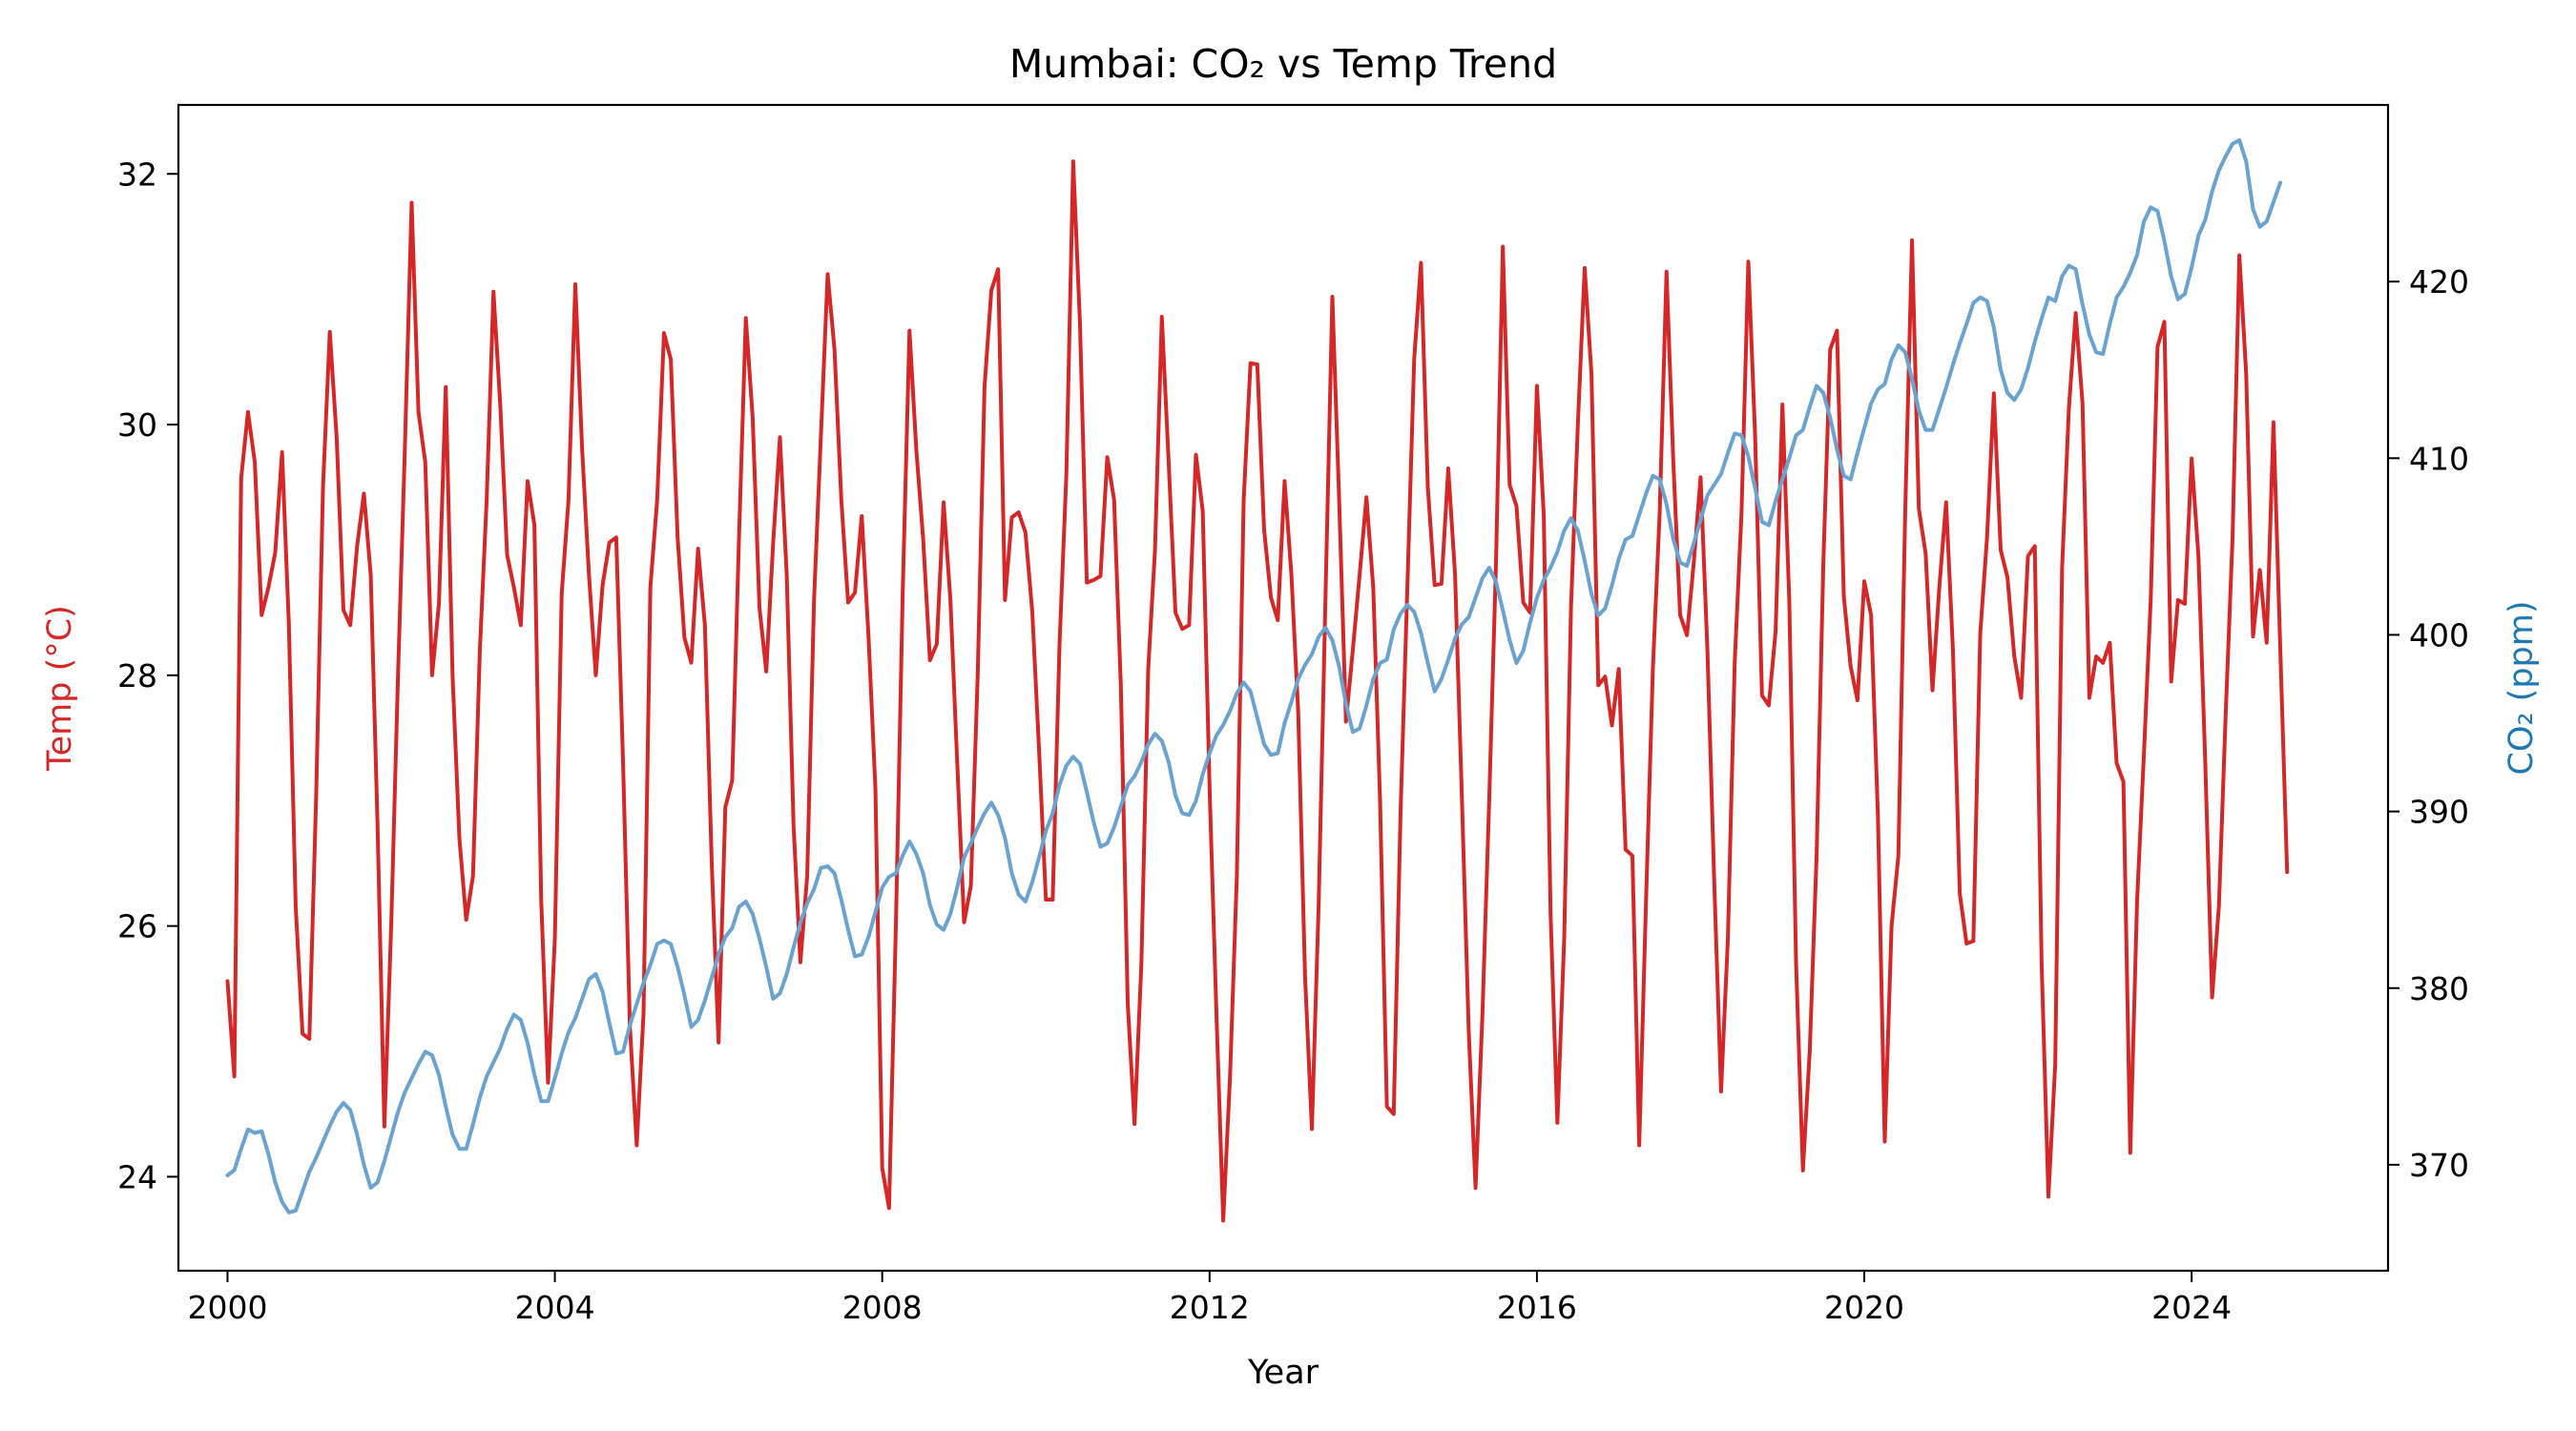 The image size is (2576, 1431). Describe the element at coordinates (137, 425) in the screenshot. I see `y-left-tick-label: 30` at that location.